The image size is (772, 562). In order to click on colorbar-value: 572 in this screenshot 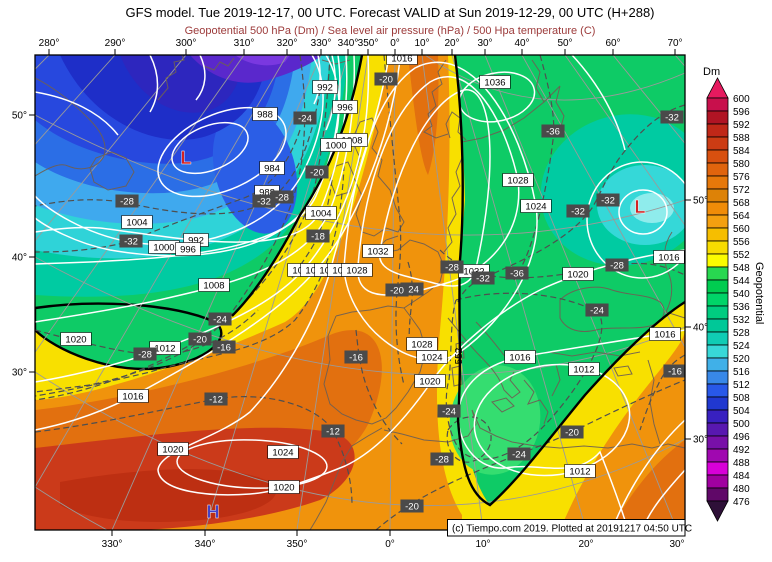, I will do `click(741, 190)`.